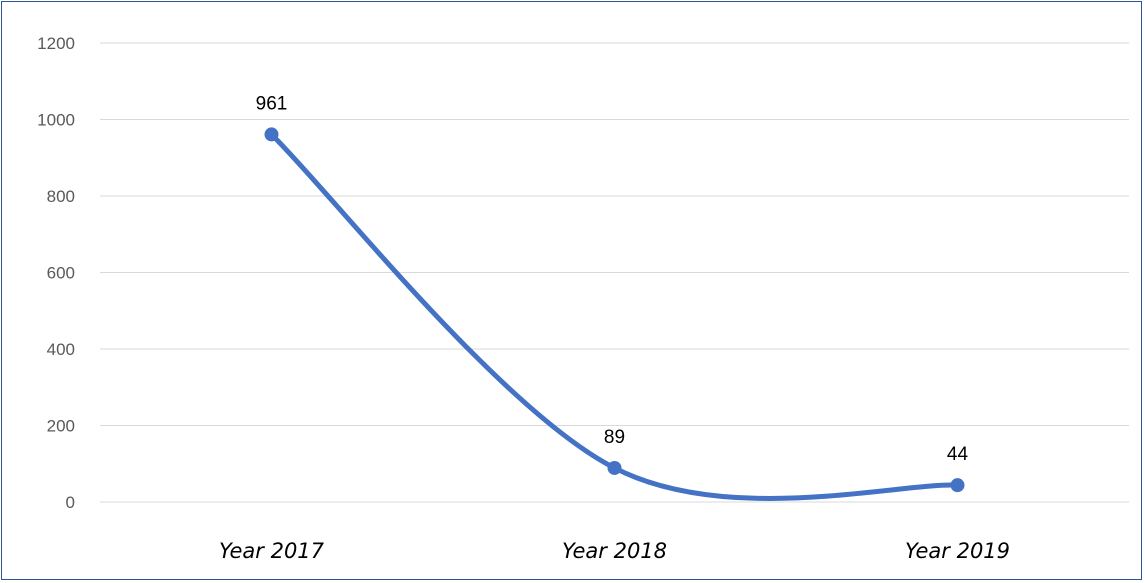 The image size is (1145, 583). What do you see at coordinates (70, 502) in the screenshot?
I see `y-tick-label-0: 0` at bounding box center [70, 502].